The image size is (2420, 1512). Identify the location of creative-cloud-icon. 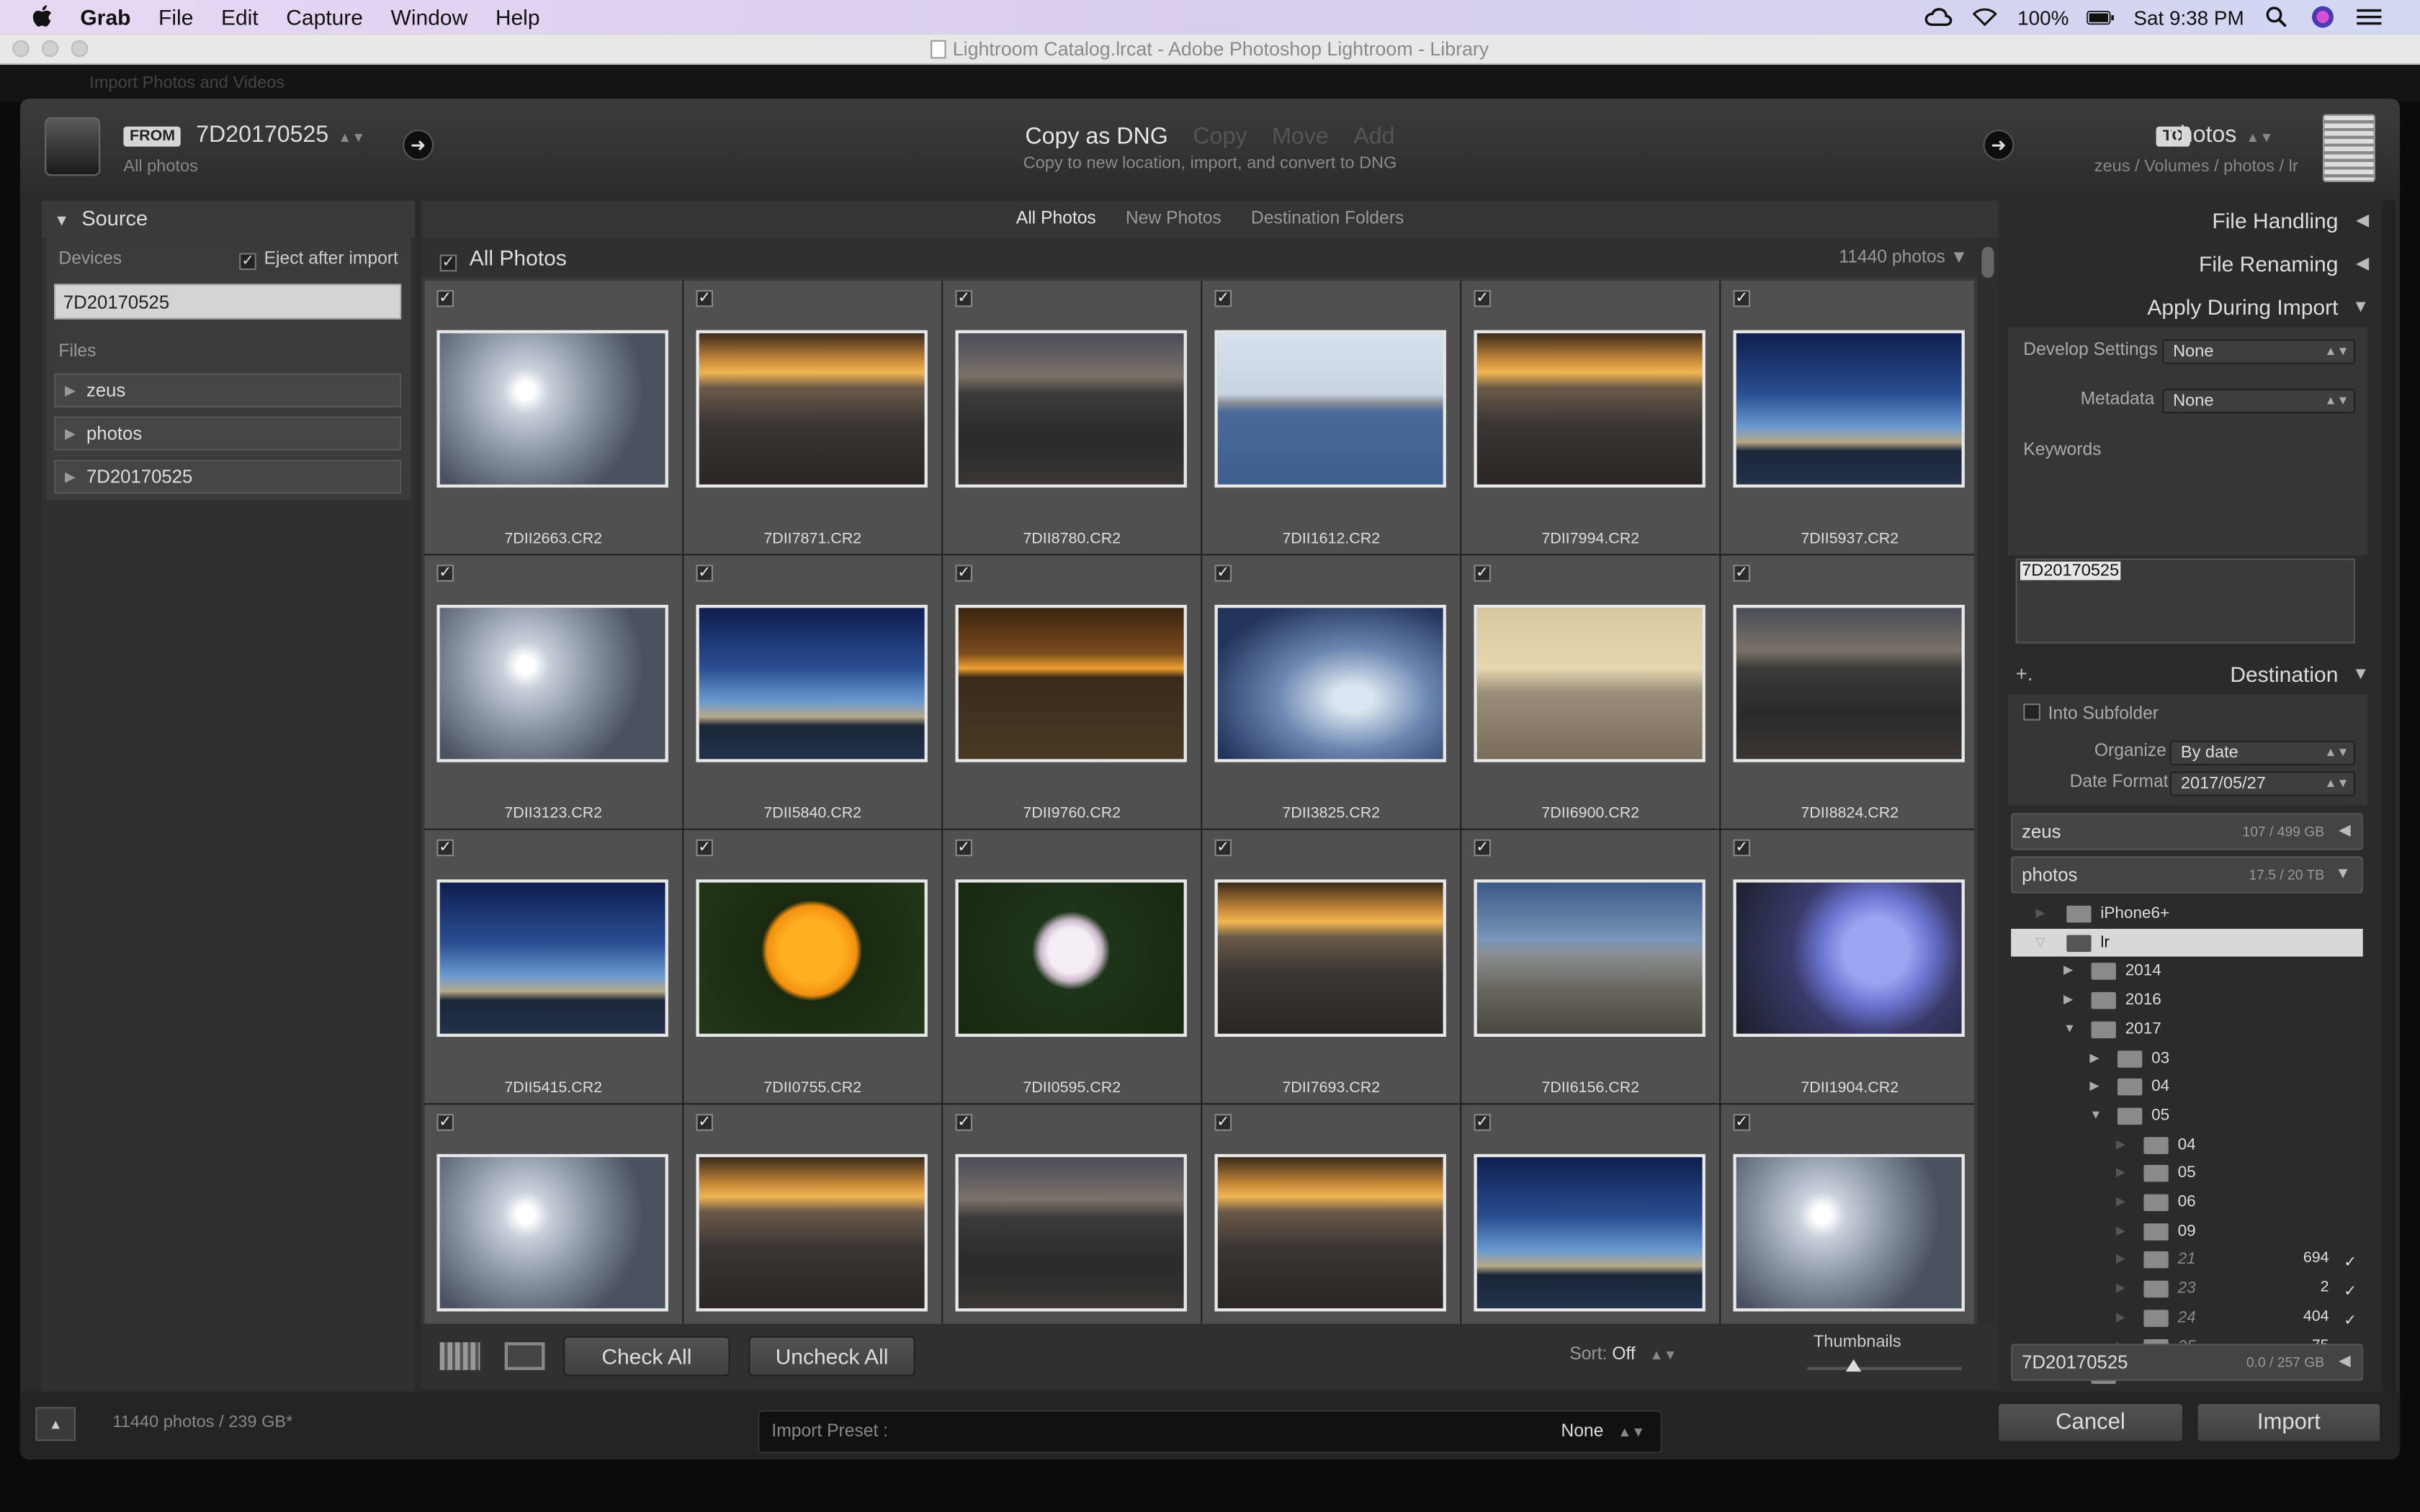
(1939, 17).